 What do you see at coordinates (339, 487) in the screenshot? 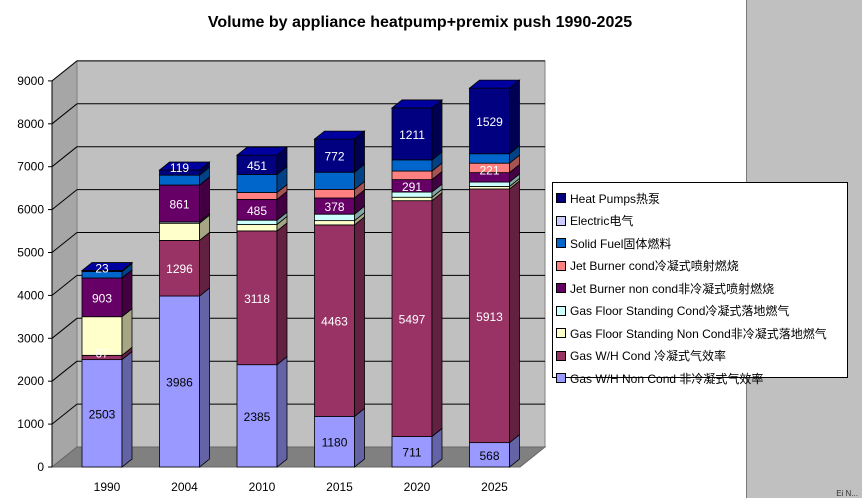
I see `x-tick-label: 2015` at bounding box center [339, 487].